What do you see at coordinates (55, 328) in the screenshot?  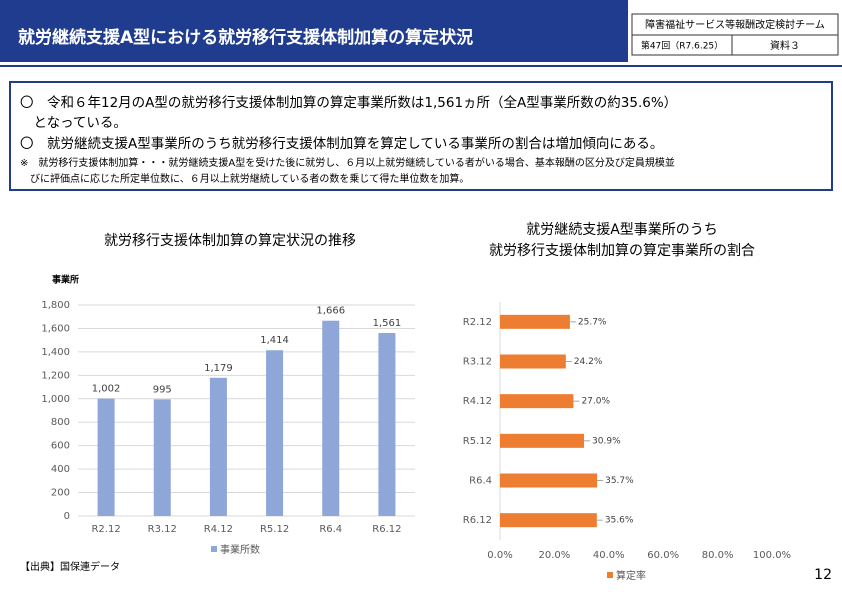 I see `y-tick-label: 1,600` at bounding box center [55, 328].